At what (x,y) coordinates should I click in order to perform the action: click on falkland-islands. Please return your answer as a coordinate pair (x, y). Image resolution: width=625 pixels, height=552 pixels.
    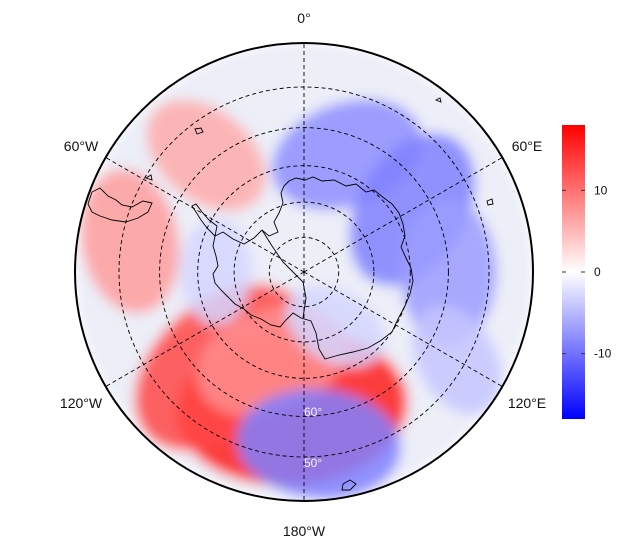
    Looking at the image, I should click on (199, 131).